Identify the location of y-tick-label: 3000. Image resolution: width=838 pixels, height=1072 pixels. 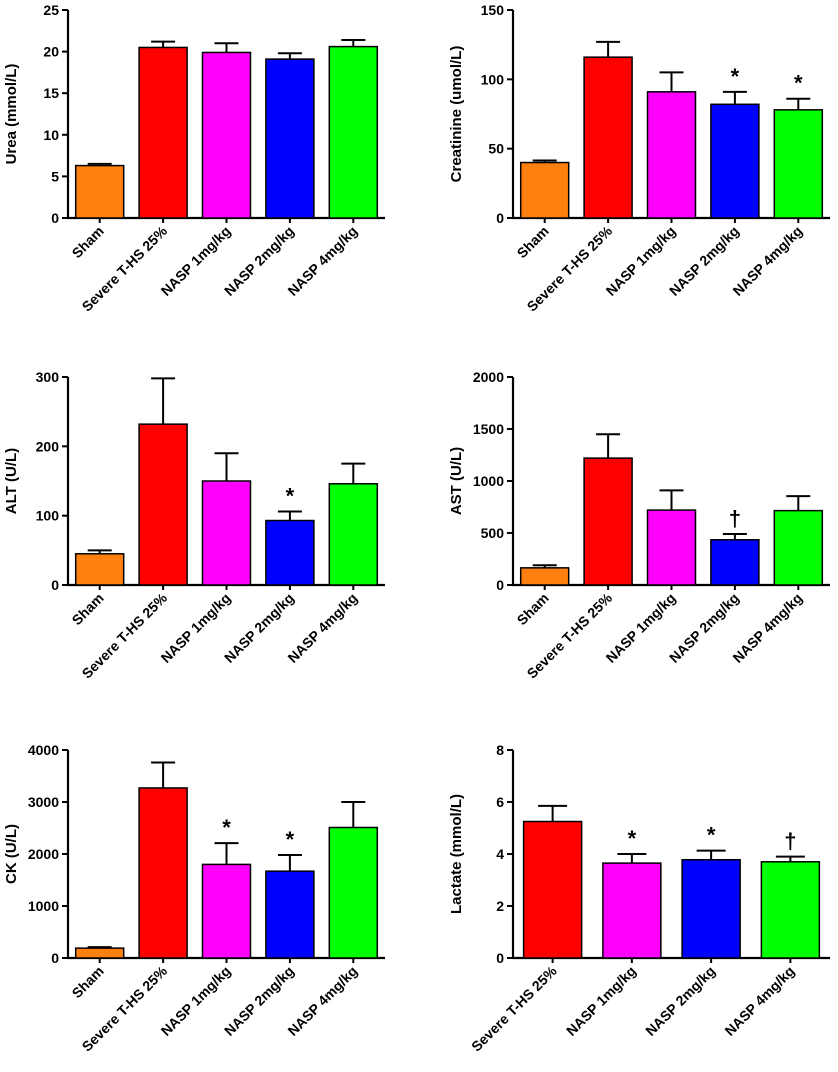
(43, 802).